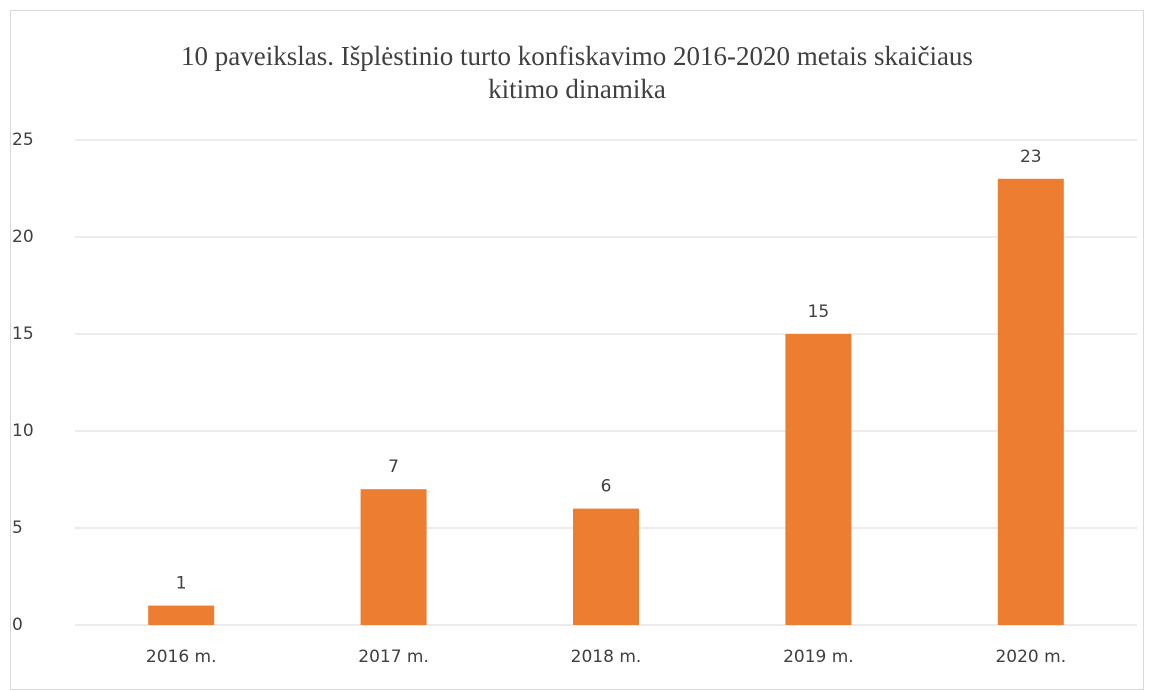 Image resolution: width=1155 pixels, height=690 pixels. What do you see at coordinates (606, 657) in the screenshot?
I see `x-tick-label: 2018 m.` at bounding box center [606, 657].